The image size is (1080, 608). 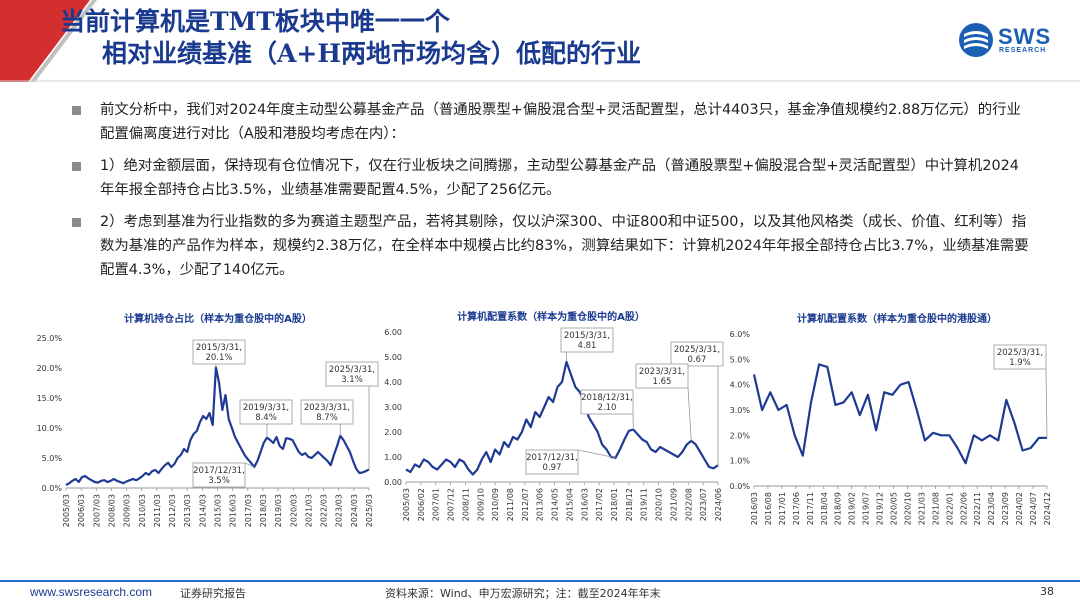 I want to click on x-tick-label: 2016/08, so click(x=768, y=508).